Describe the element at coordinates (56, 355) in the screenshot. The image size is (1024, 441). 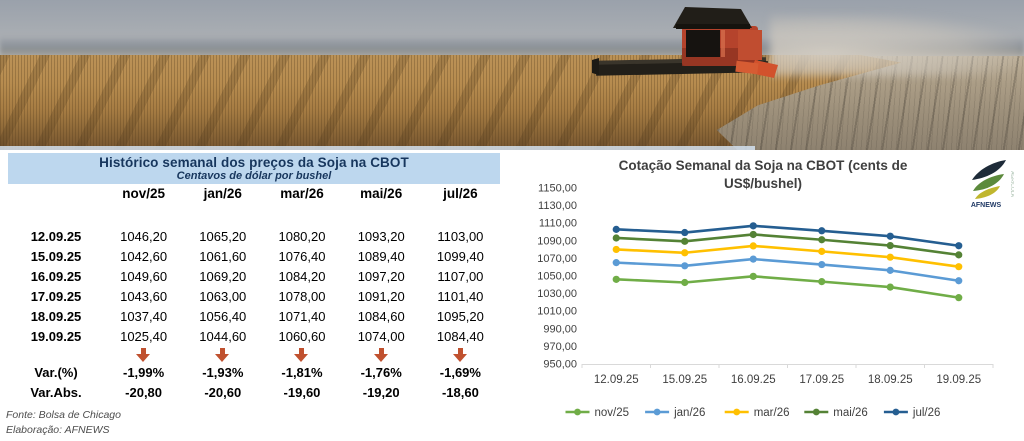
I see `arrow-empty` at that location.